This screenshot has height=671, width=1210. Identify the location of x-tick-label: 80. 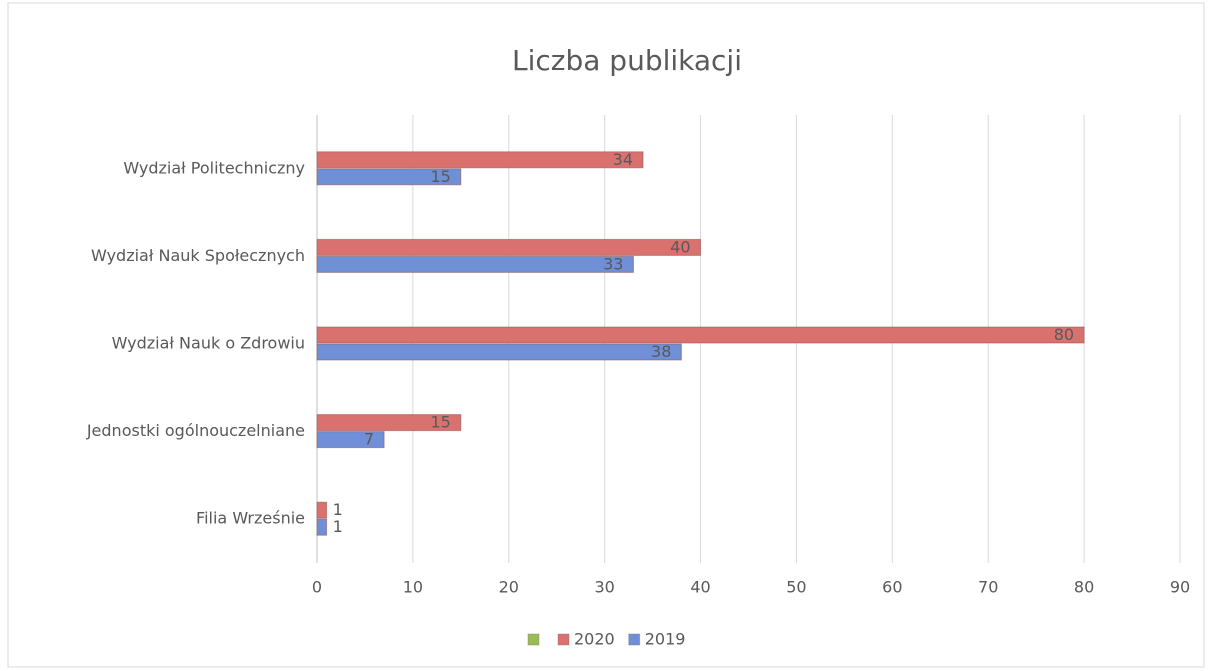
(1084, 587).